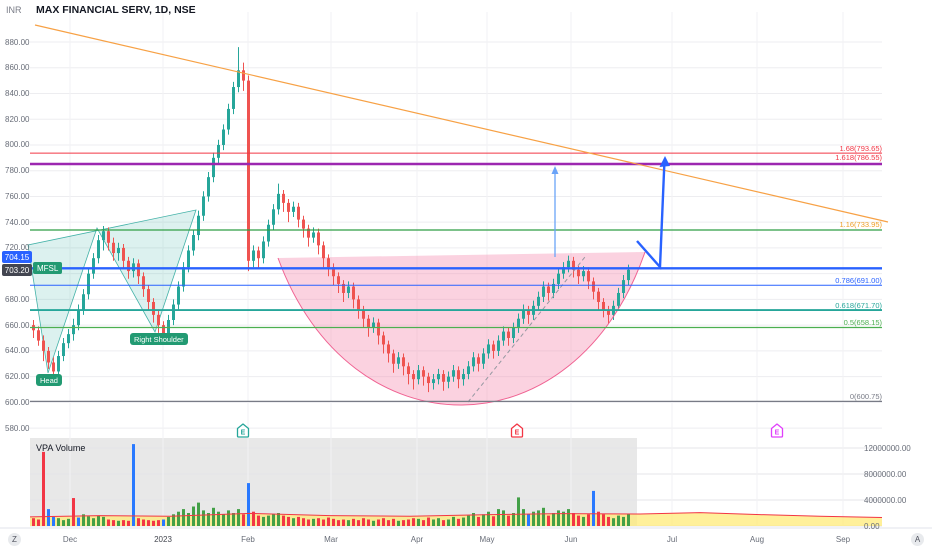 Image resolution: width=932 pixels, height=550 pixels. Describe the element at coordinates (860, 148) in the screenshot. I see `fib-level-label: 1.68(793.65)` at that location.